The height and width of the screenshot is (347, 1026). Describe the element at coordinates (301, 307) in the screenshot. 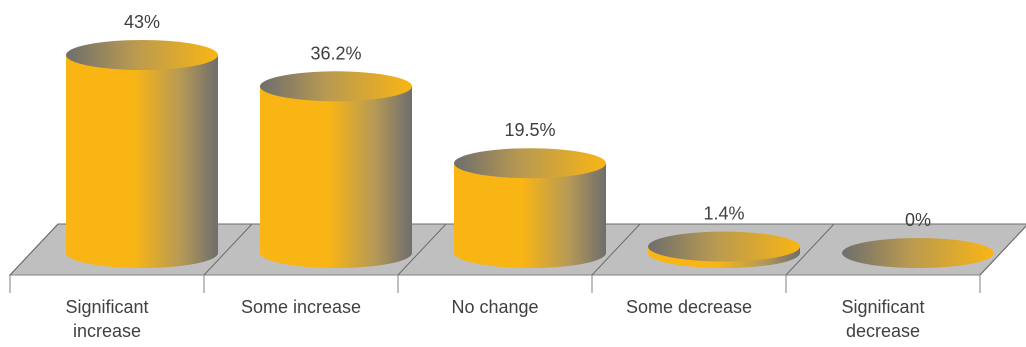

I see `category-tick-label: Some increase` at that location.